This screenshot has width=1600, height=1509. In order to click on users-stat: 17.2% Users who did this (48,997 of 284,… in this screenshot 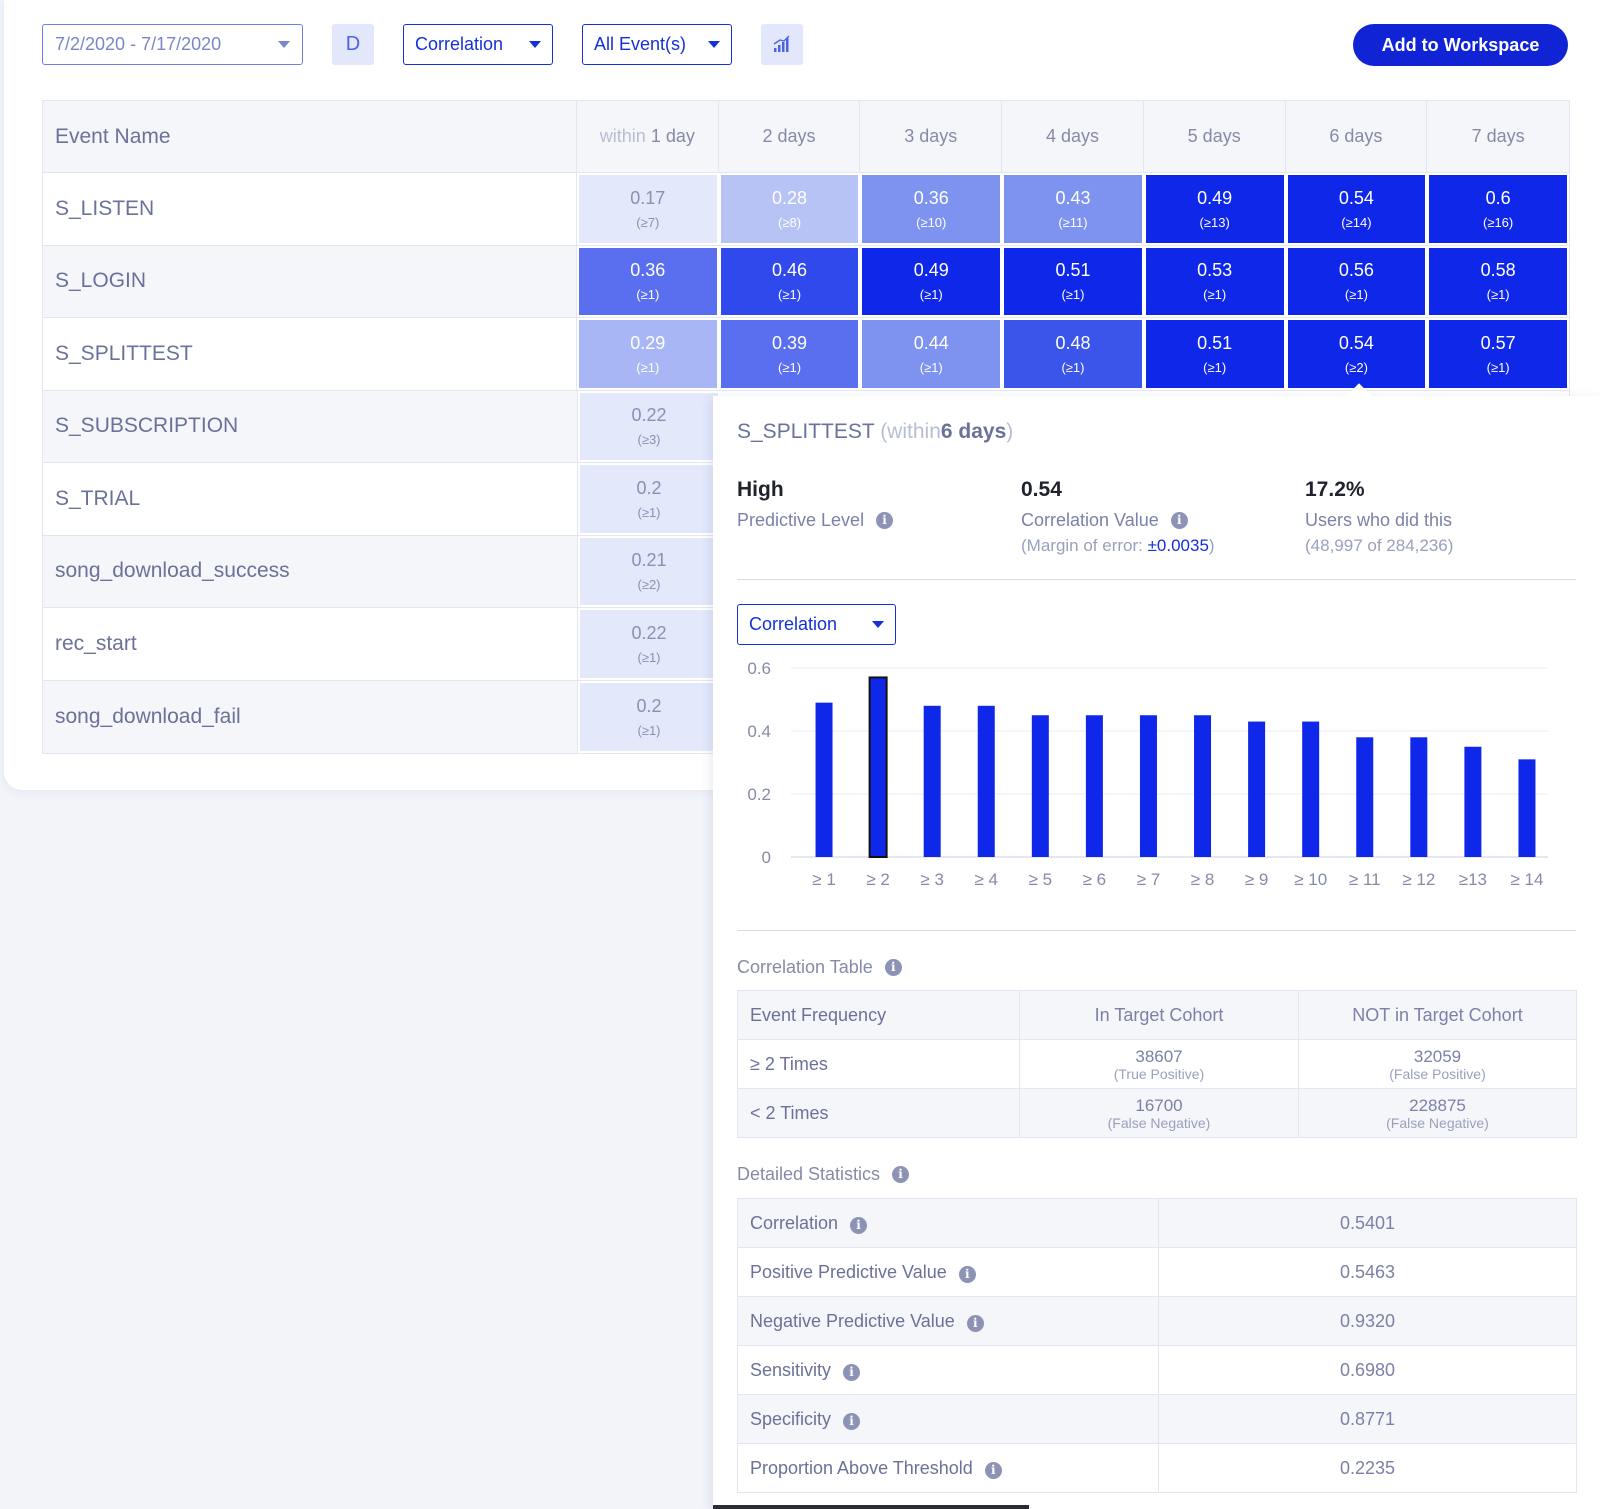, I will do `click(1379, 517)`.